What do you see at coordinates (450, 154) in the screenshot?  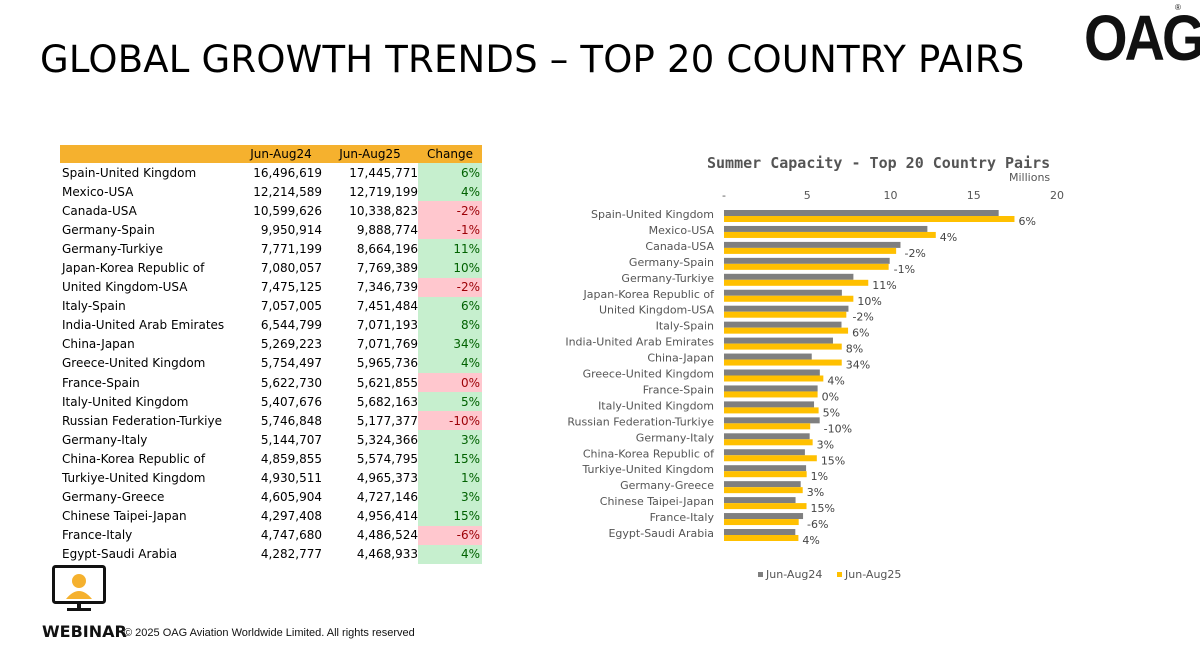 I see `header-change: Change` at bounding box center [450, 154].